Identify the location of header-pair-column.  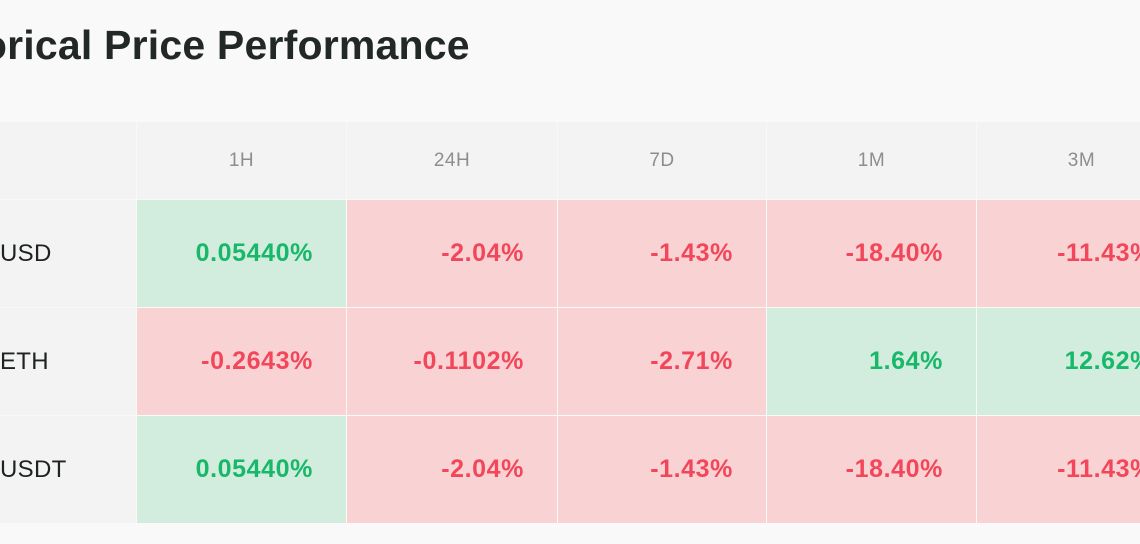
(68, 160).